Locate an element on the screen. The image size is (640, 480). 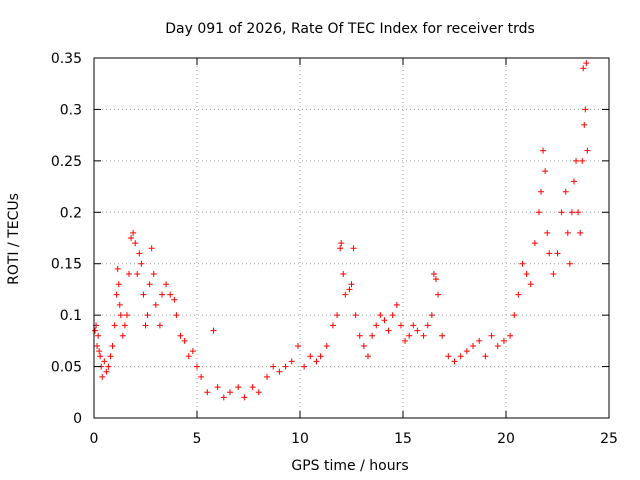
y-tick-label: 0 is located at coordinates (77, 419).